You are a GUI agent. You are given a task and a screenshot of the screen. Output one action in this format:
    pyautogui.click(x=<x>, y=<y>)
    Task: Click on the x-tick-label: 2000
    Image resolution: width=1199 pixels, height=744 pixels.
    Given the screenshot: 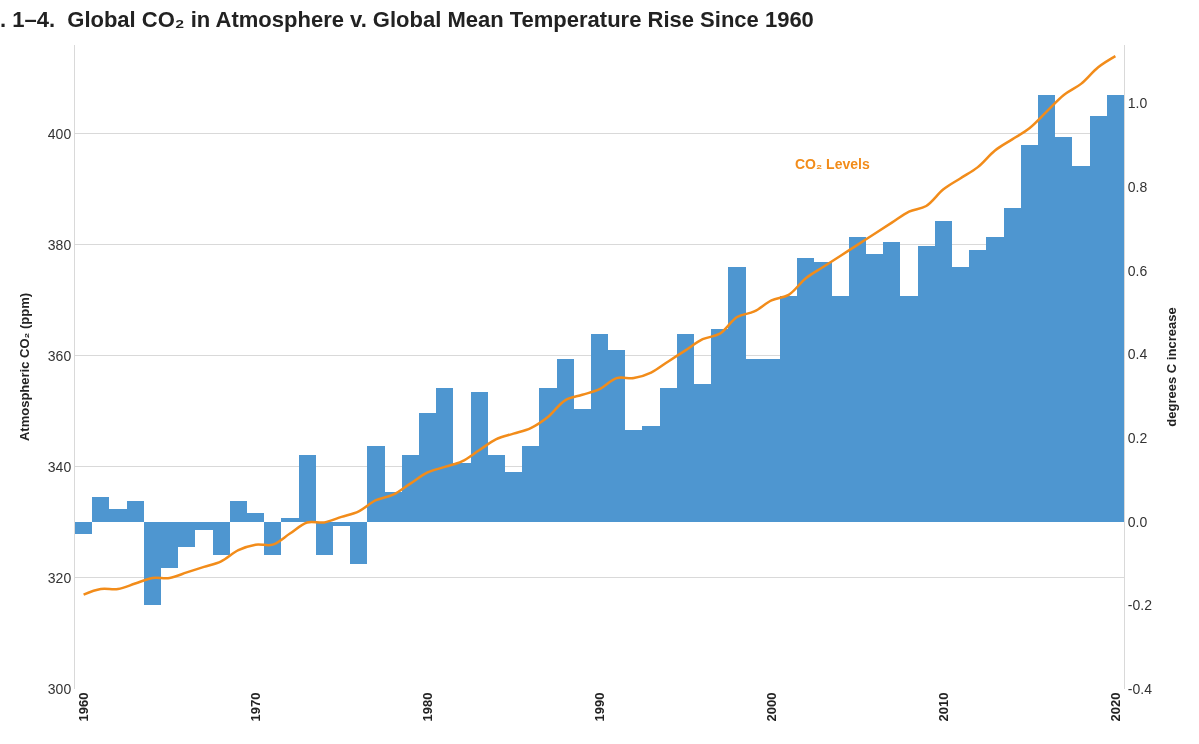 What is the action you would take?
    pyautogui.click(x=771, y=707)
    